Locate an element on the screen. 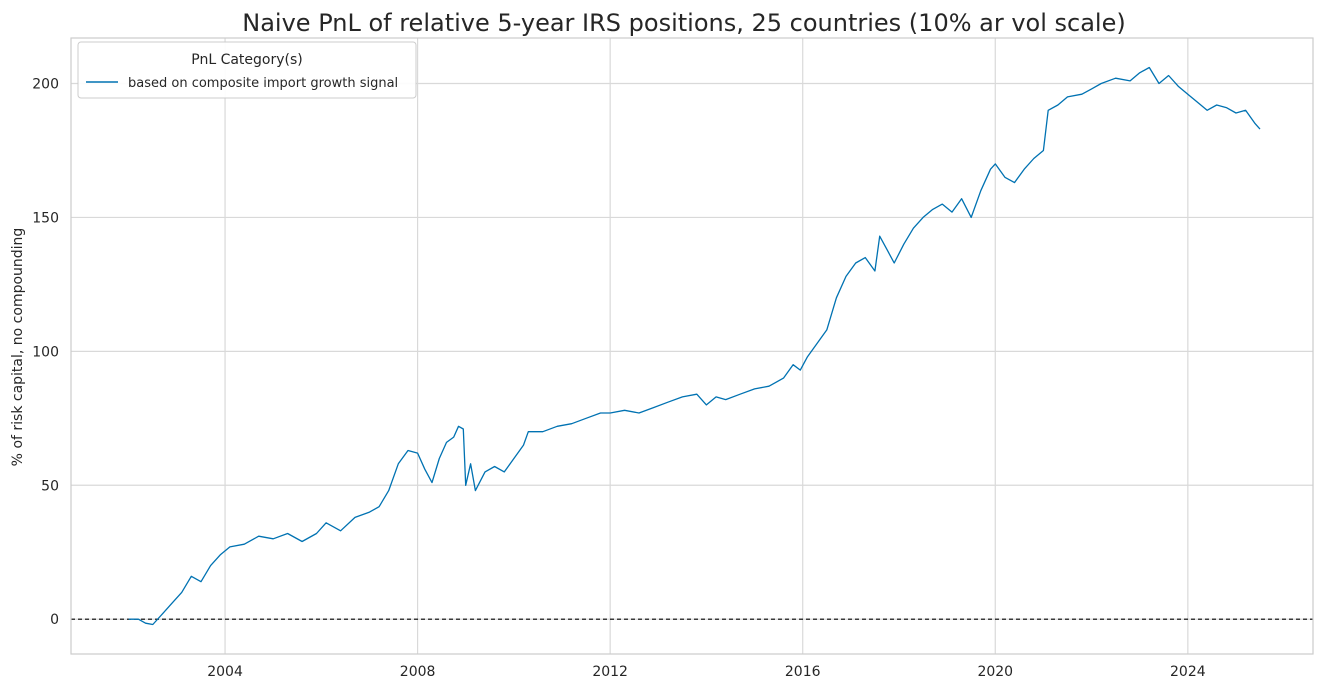 The image size is (1321, 692). y-axis-label: % of risk capital, no compounding is located at coordinates (18, 347).